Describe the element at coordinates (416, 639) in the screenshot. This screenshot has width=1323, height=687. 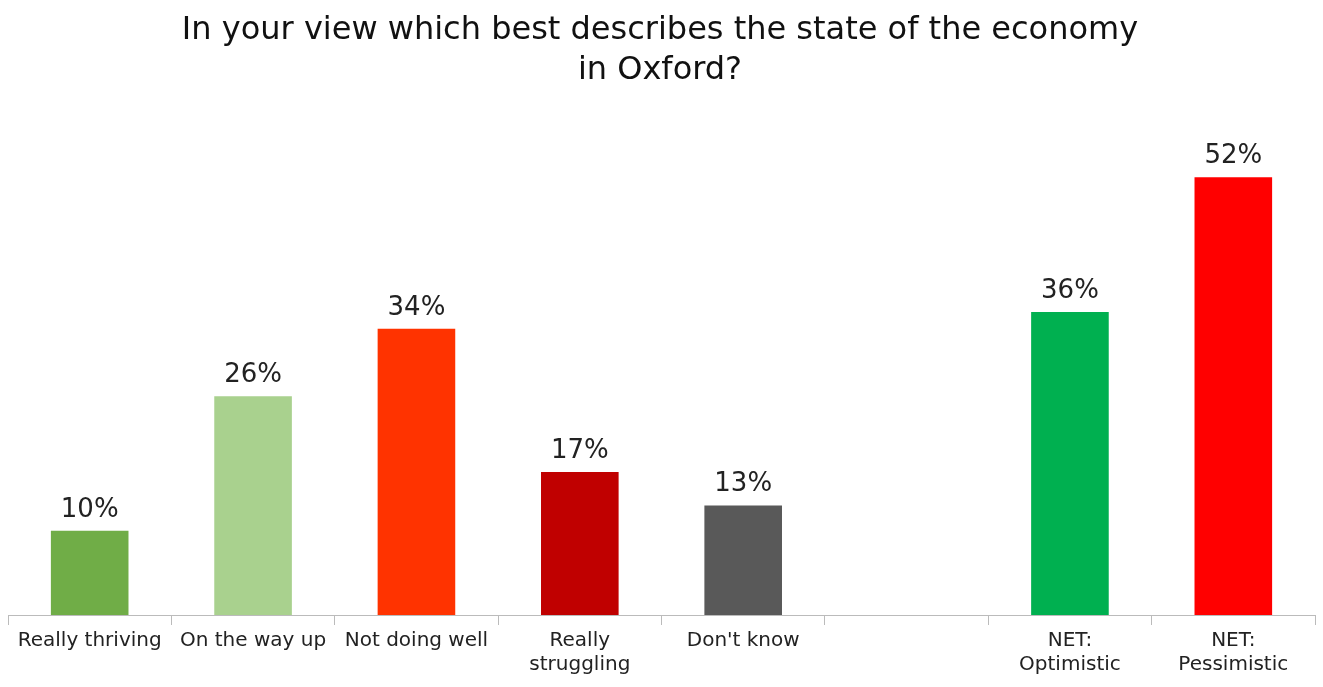
I see `x-tick-label: Not doing well` at that location.